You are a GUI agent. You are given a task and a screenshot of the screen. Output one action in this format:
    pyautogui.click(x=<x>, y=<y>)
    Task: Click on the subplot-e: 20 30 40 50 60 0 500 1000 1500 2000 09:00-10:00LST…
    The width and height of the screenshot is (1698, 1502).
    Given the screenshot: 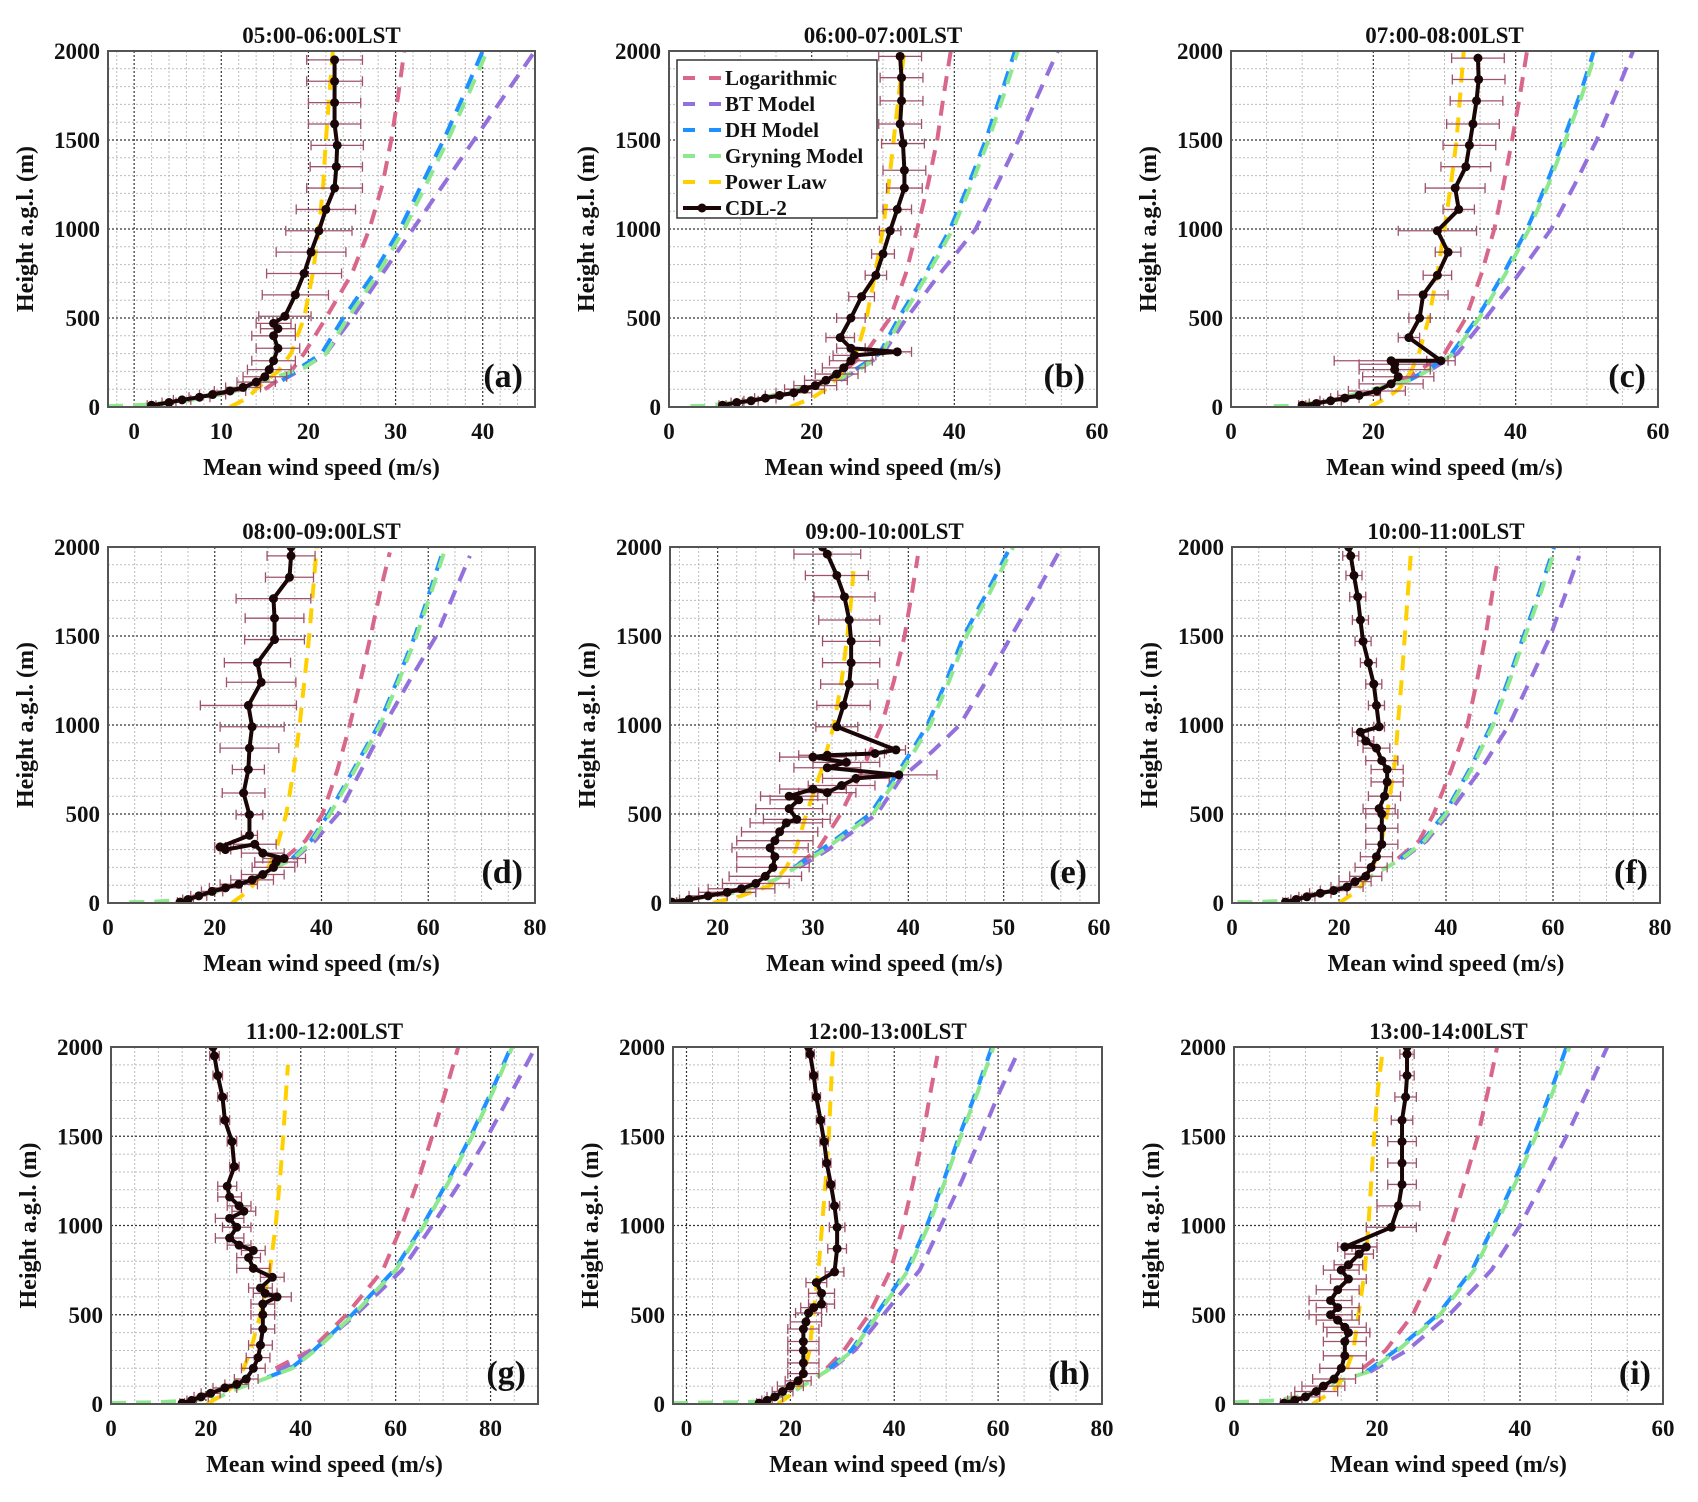 What is the action you would take?
    pyautogui.click(x=843, y=748)
    